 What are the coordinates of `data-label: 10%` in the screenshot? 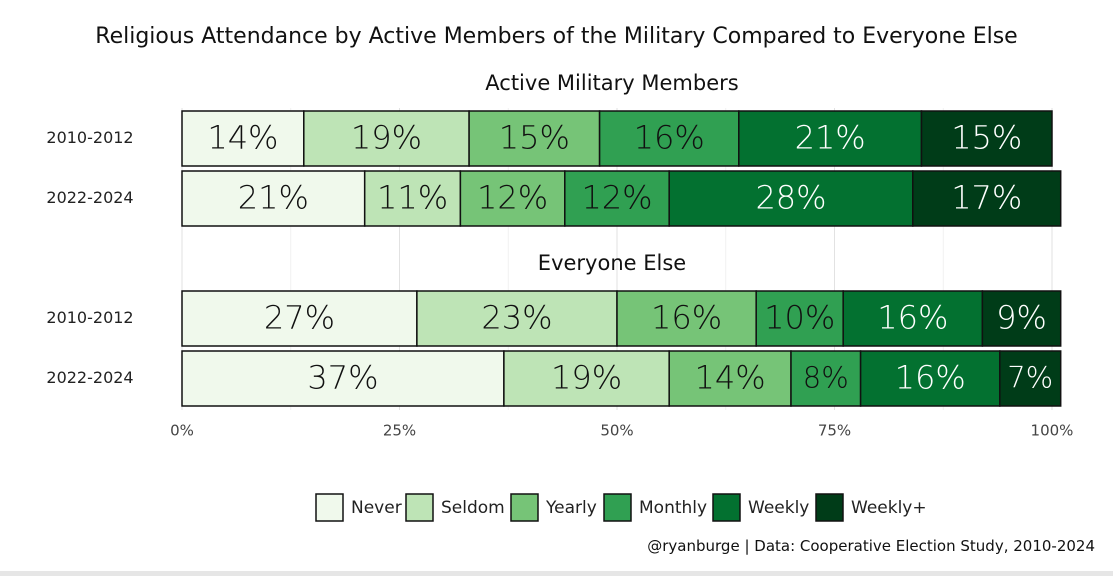 It's located at (799, 318).